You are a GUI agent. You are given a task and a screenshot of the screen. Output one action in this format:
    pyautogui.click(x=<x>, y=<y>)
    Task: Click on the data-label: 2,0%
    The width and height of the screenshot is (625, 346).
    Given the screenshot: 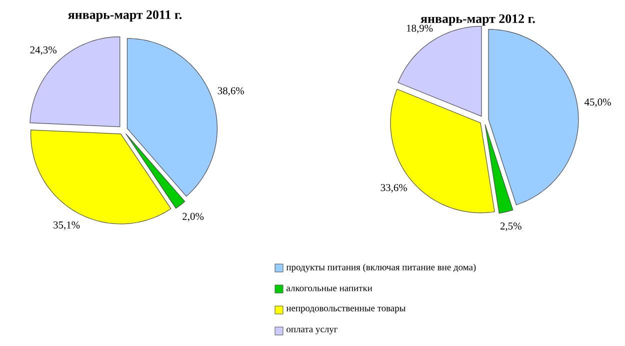 What is the action you would take?
    pyautogui.click(x=193, y=217)
    